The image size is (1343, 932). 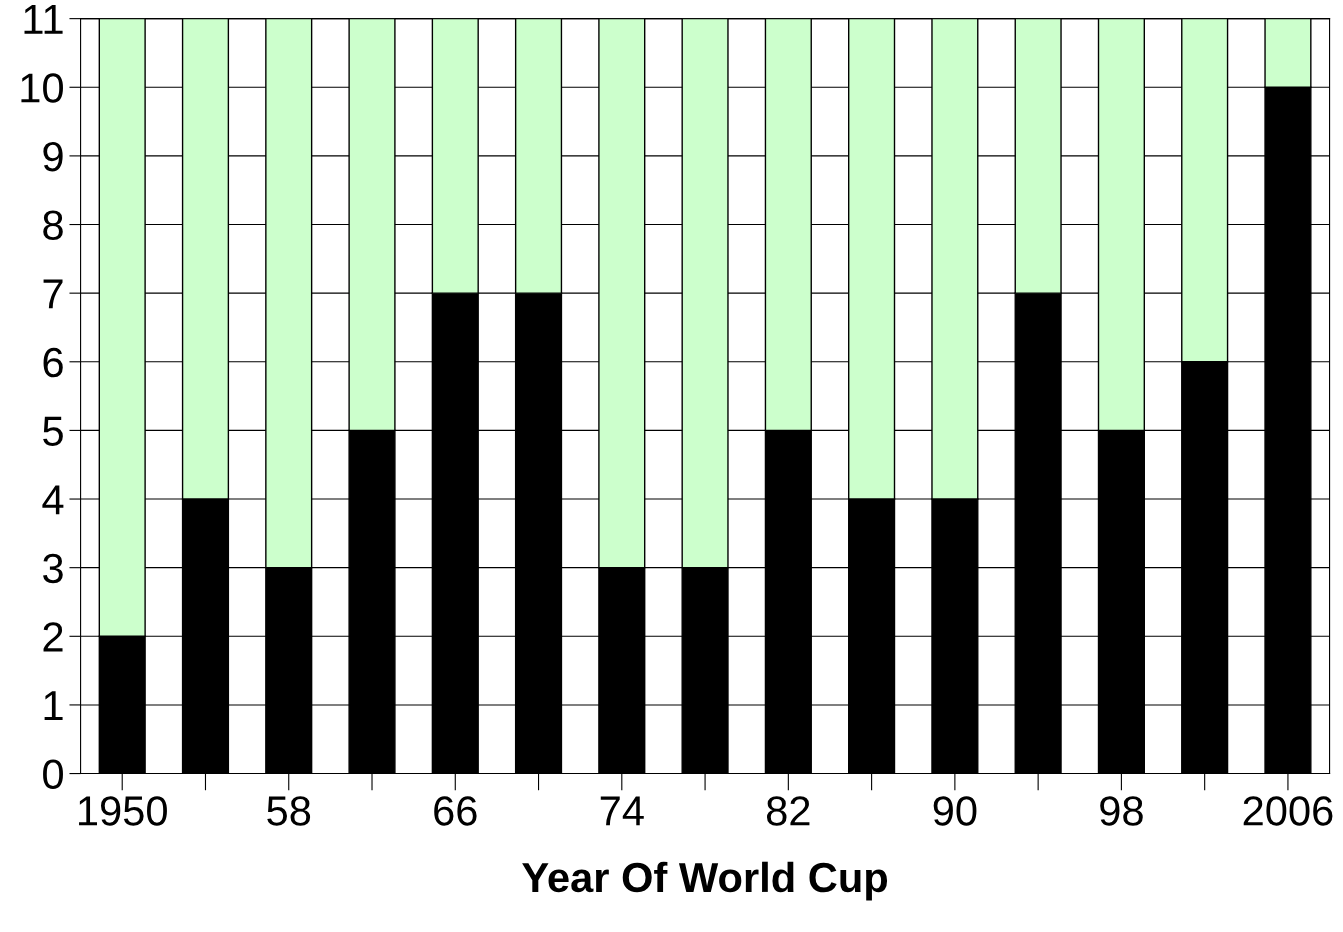 I want to click on y-tick-label: 7, so click(x=53, y=294).